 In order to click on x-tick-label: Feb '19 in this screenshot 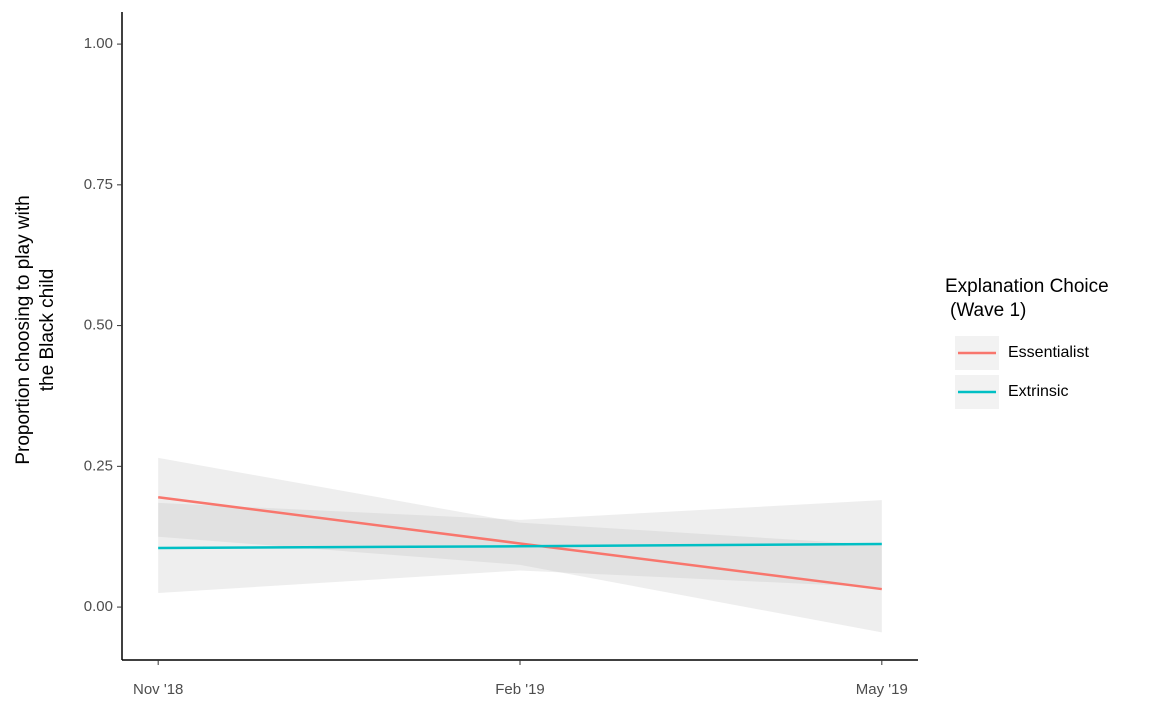, I will do `click(520, 689)`.